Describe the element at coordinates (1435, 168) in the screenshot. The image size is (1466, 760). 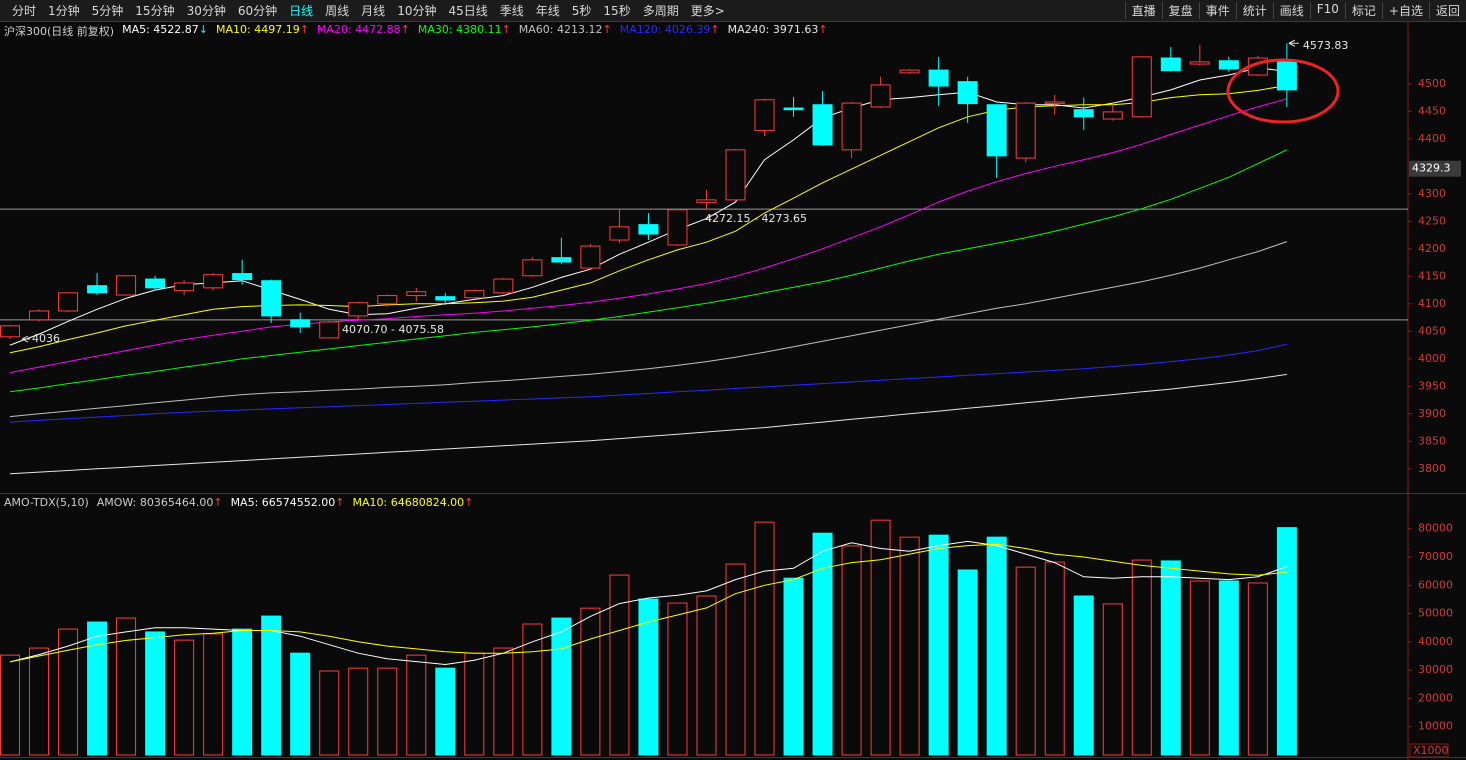
I see `price-marker-box` at that location.